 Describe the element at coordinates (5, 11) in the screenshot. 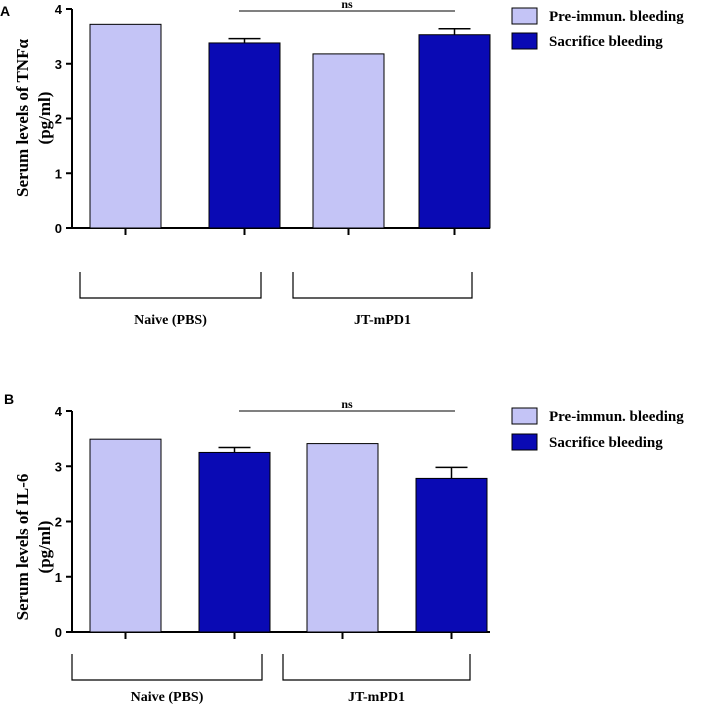

I see `panel-a-letter: A` at that location.